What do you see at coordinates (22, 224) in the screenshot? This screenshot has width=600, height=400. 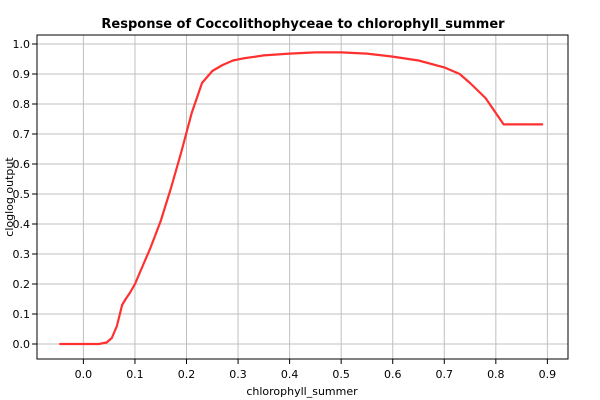 I see `y-tick-label: 0.4` at bounding box center [22, 224].